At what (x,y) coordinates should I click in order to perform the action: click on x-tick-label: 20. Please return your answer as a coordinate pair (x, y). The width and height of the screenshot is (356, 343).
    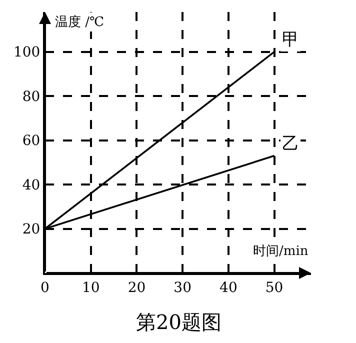
    Looking at the image, I should click on (137, 288).